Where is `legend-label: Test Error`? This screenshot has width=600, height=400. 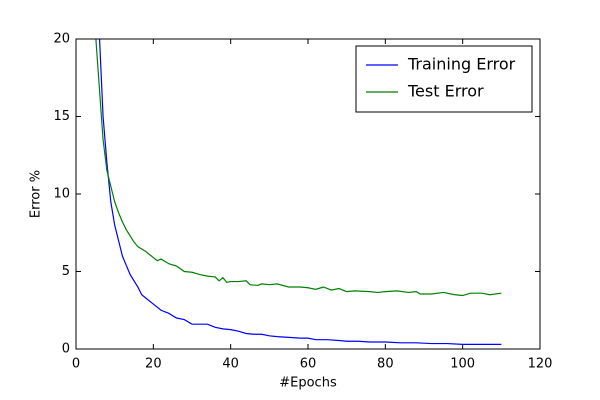
legend-label: Test Error is located at coordinates (445, 91).